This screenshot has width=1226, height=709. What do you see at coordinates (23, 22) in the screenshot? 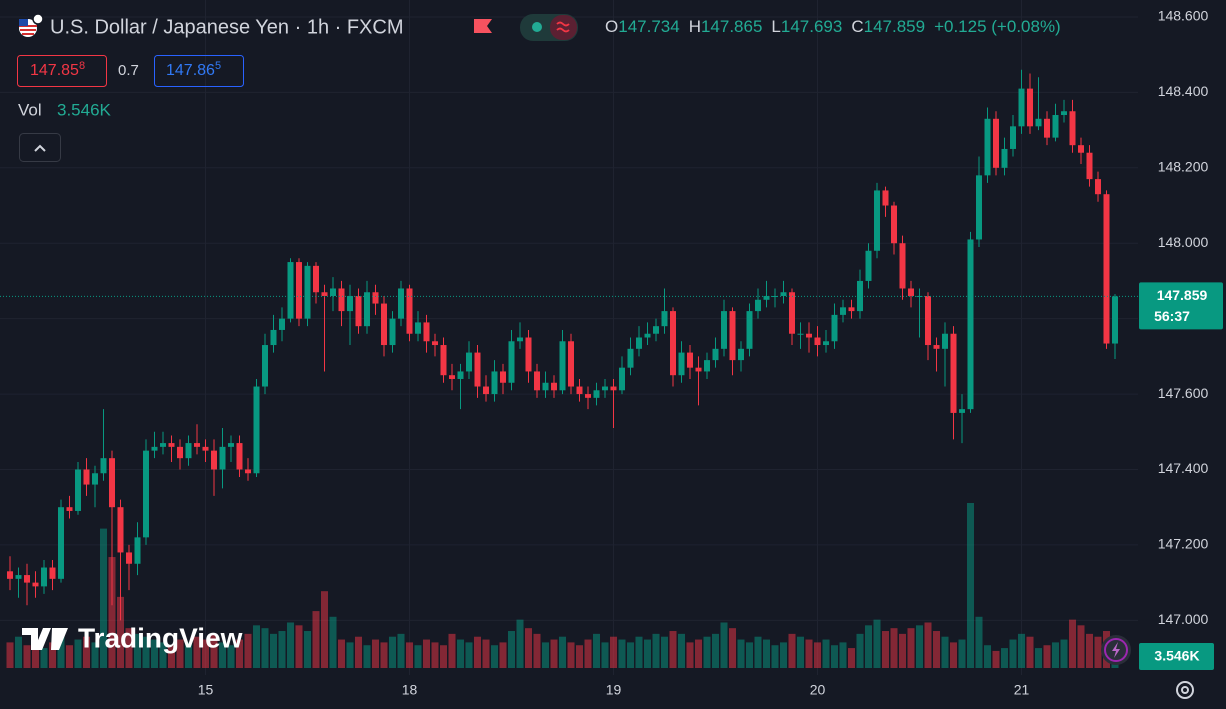
I see `flag-canton` at bounding box center [23, 22].